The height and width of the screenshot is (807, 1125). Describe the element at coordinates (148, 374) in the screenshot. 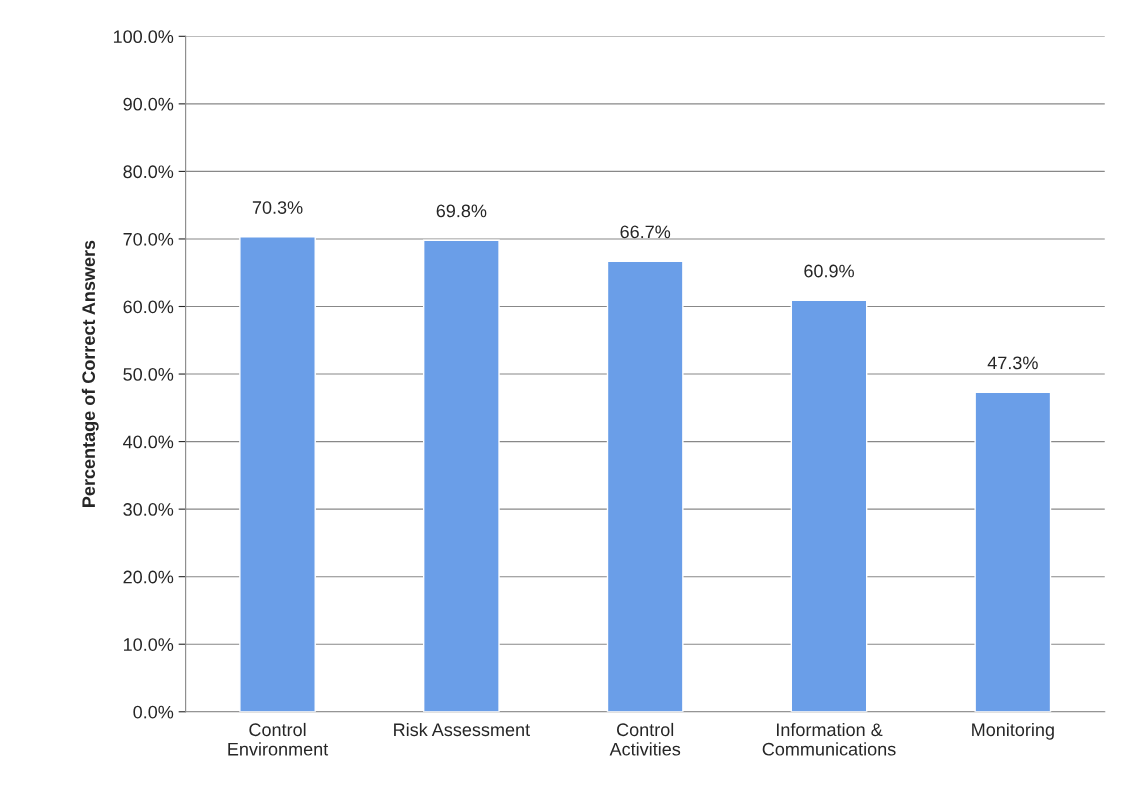

I see `y-tick-label: 50.0%` at that location.